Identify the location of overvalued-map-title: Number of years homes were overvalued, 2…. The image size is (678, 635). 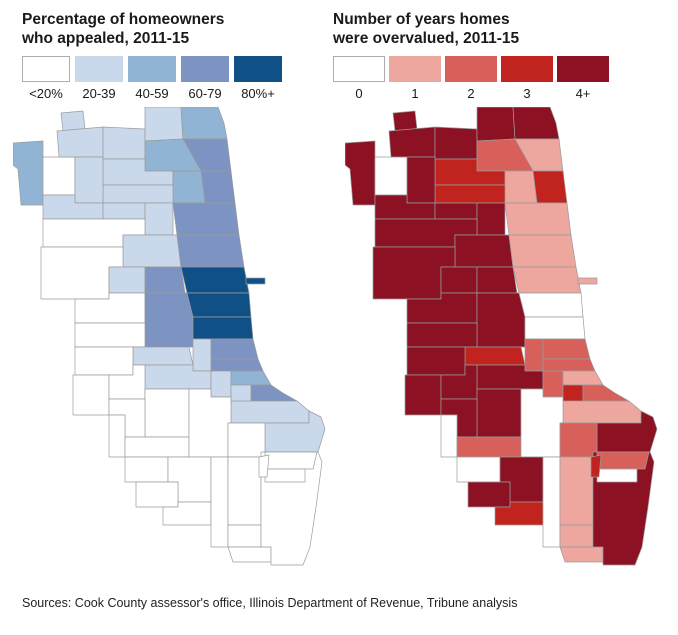
(505, 29).